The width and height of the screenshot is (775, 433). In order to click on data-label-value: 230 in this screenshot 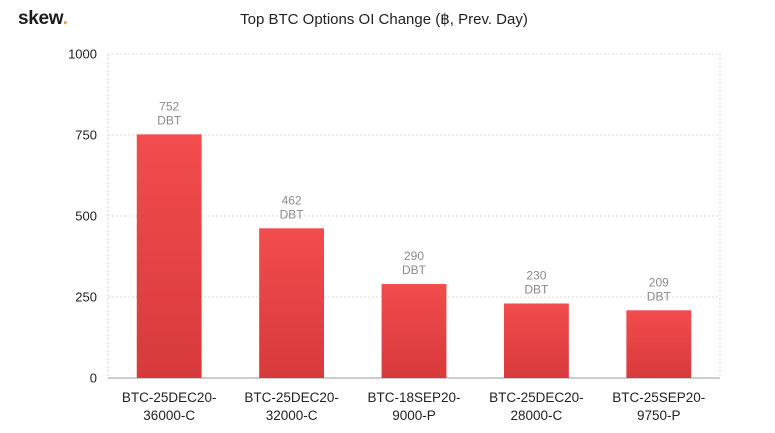, I will do `click(536, 275)`.